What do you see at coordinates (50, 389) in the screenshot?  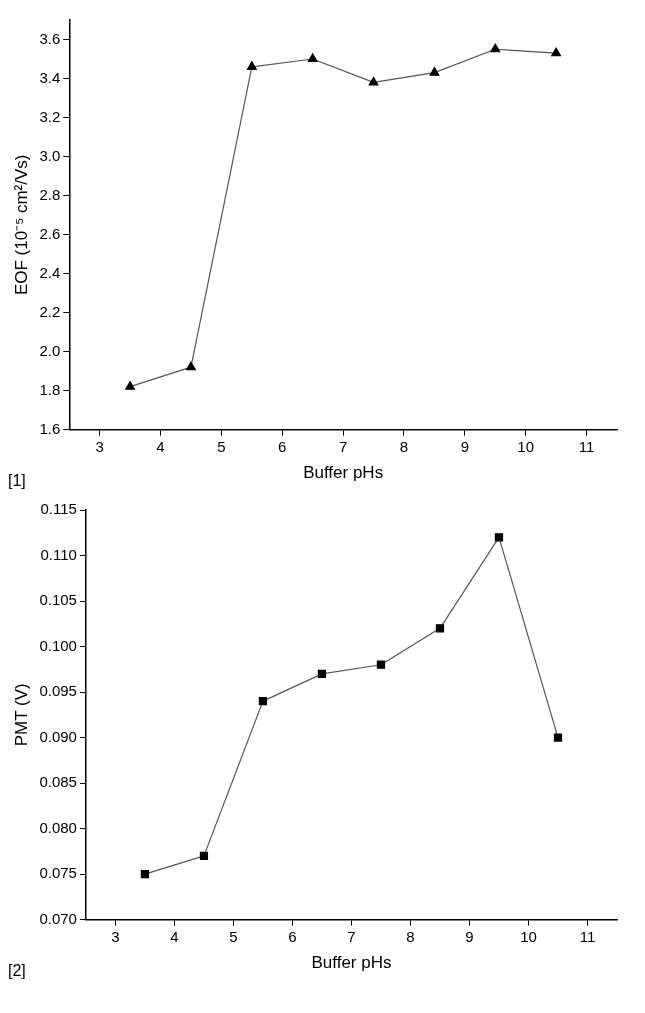 I see `y-tick-label: 1.8` at bounding box center [50, 389].